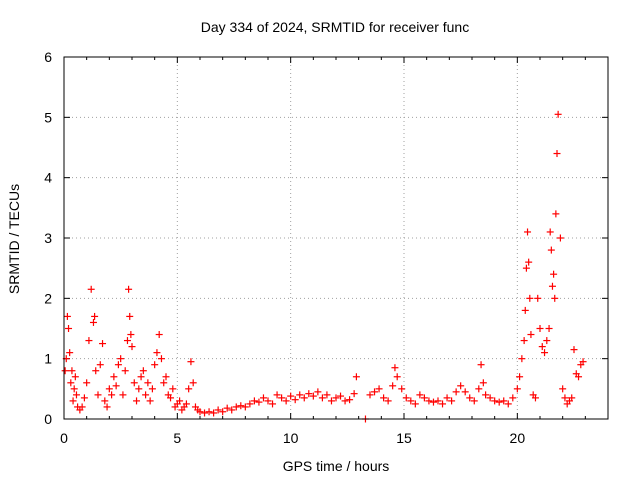 The width and height of the screenshot is (640, 480). I want to click on y-tick-label: 2, so click(48, 298).